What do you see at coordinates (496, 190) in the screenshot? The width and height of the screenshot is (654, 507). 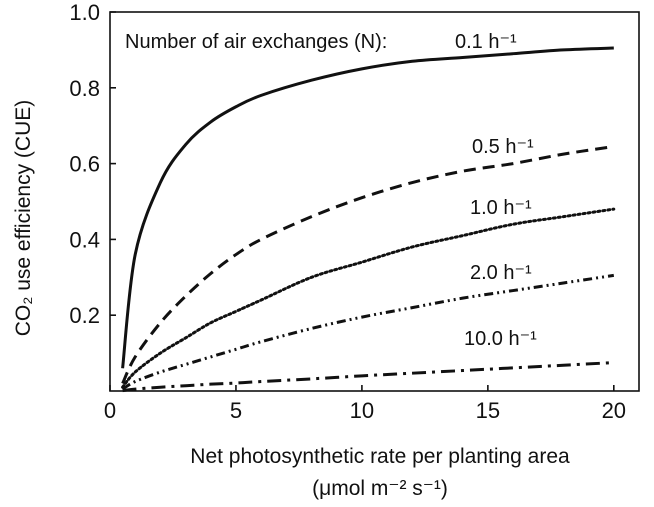 I see `series-labels: 0.1 h⁻¹ 0.5 h⁻¹ 1.0 h⁻¹ 2.0 h⁻¹ 10.0 h⁻¹` at bounding box center [496, 190].